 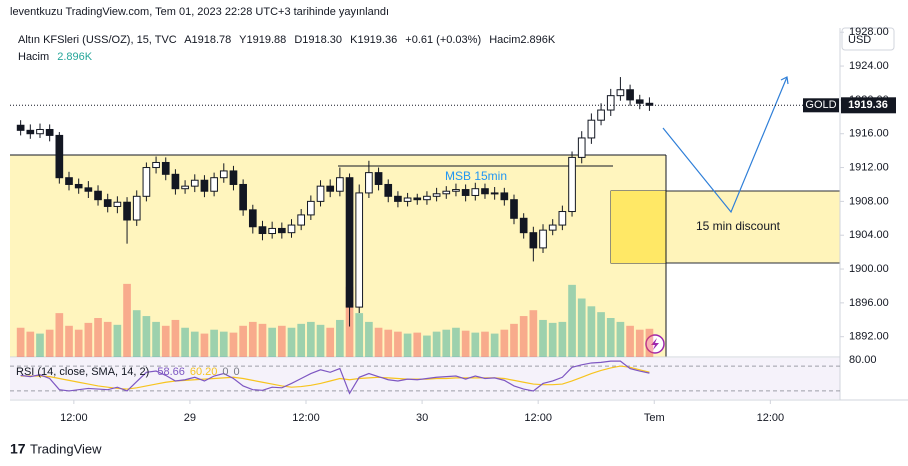 What do you see at coordinates (34, 57) in the screenshot?
I see `volume-label: Hacim` at bounding box center [34, 57].